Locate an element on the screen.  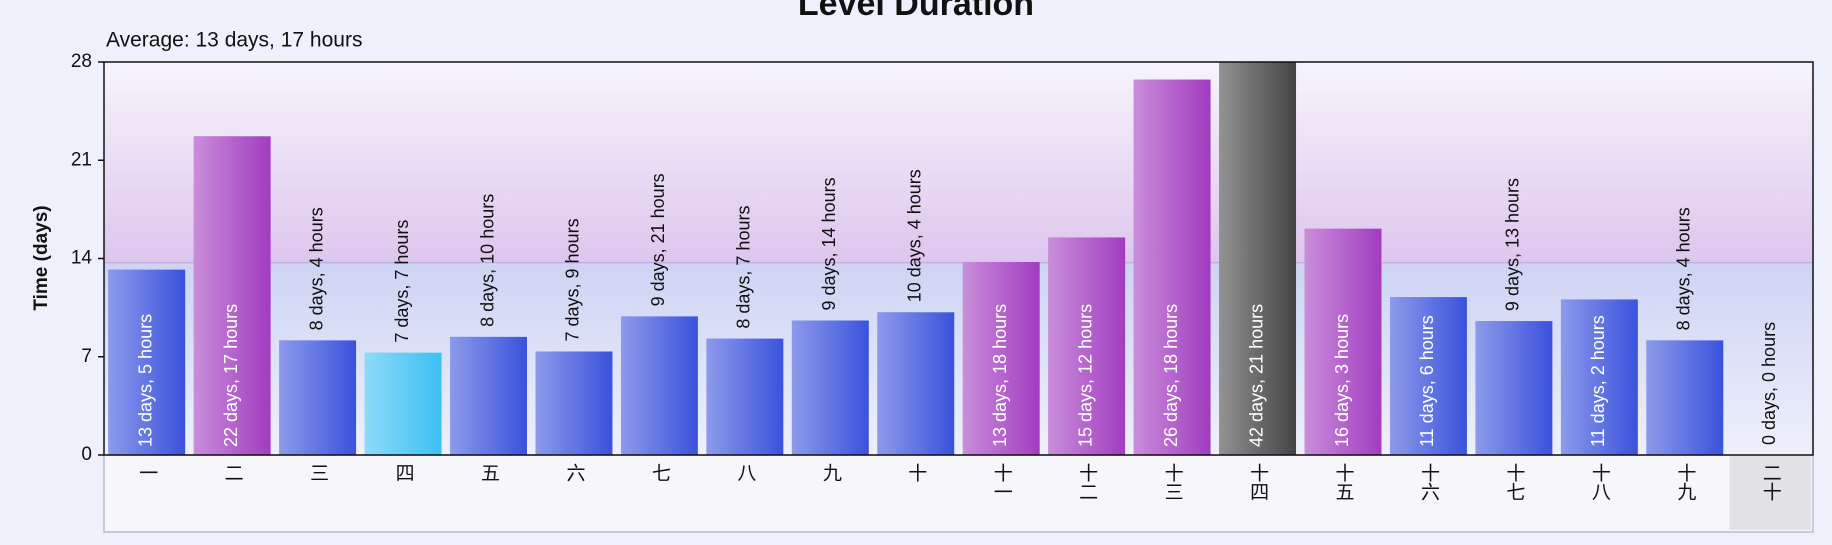
value-label: 7 days, 7 hours is located at coordinates (402, 281).